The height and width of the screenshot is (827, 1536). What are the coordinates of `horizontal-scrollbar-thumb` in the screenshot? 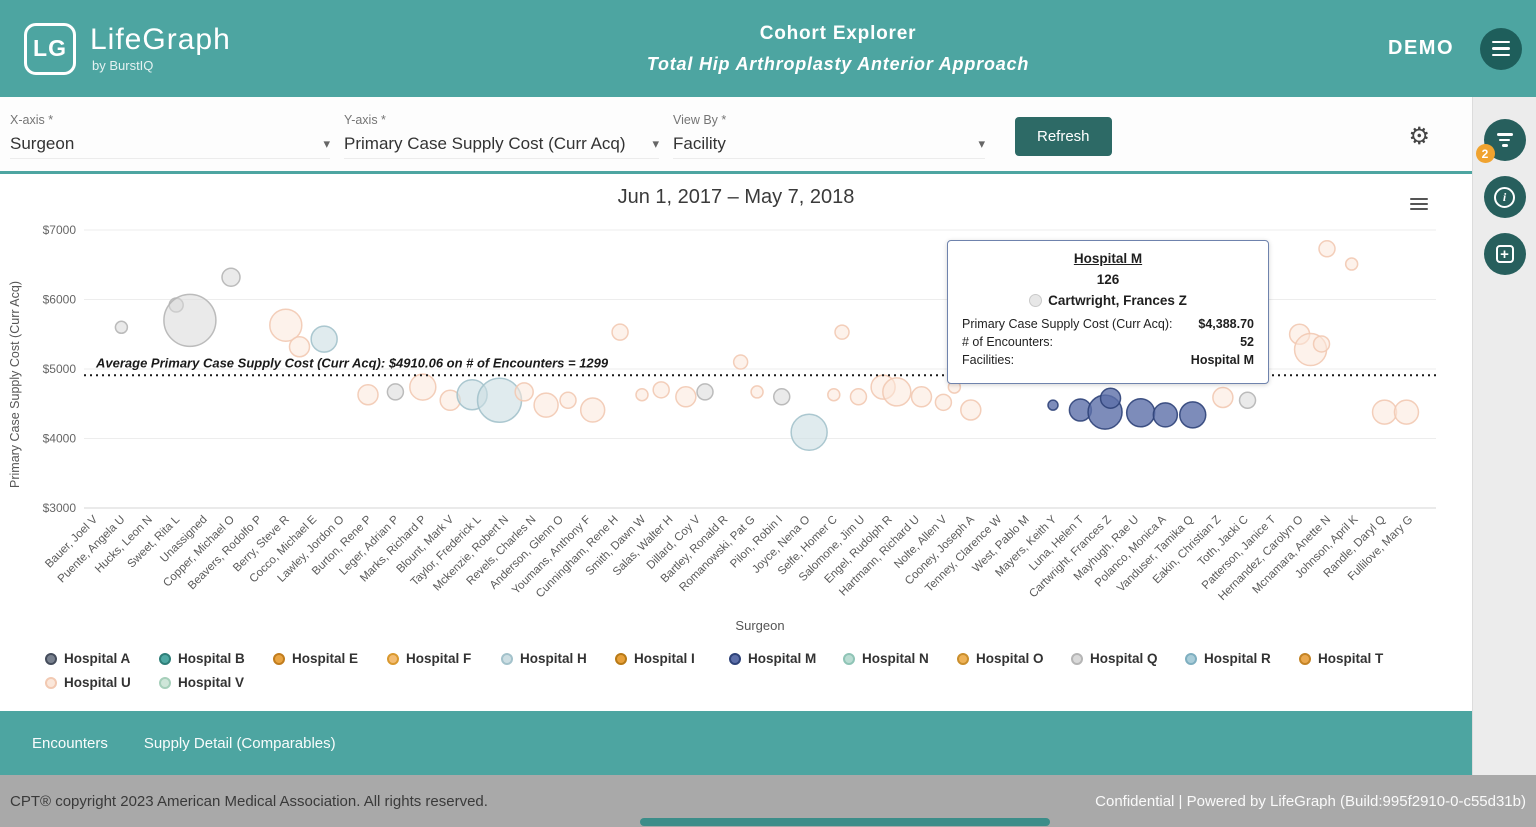 It's located at (845, 822).